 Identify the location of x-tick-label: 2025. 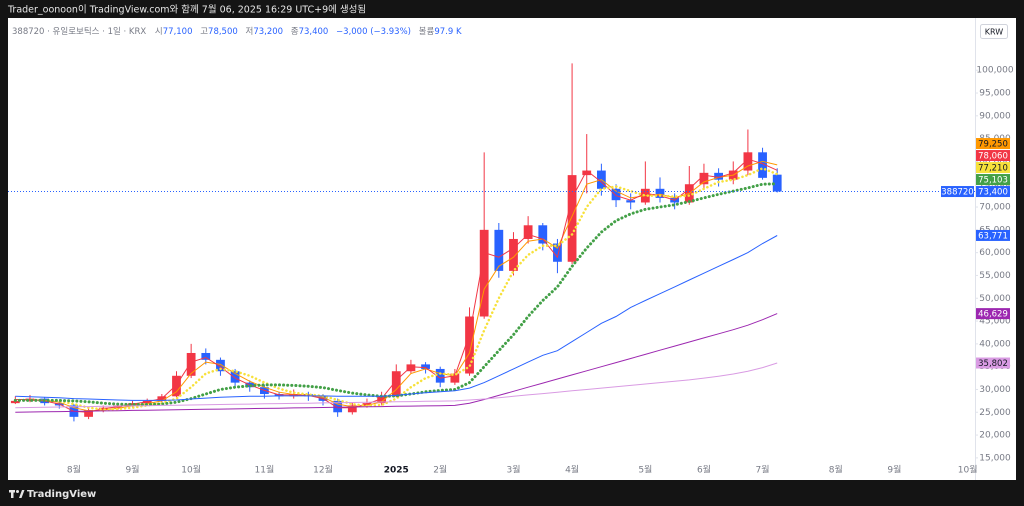
(396, 471).